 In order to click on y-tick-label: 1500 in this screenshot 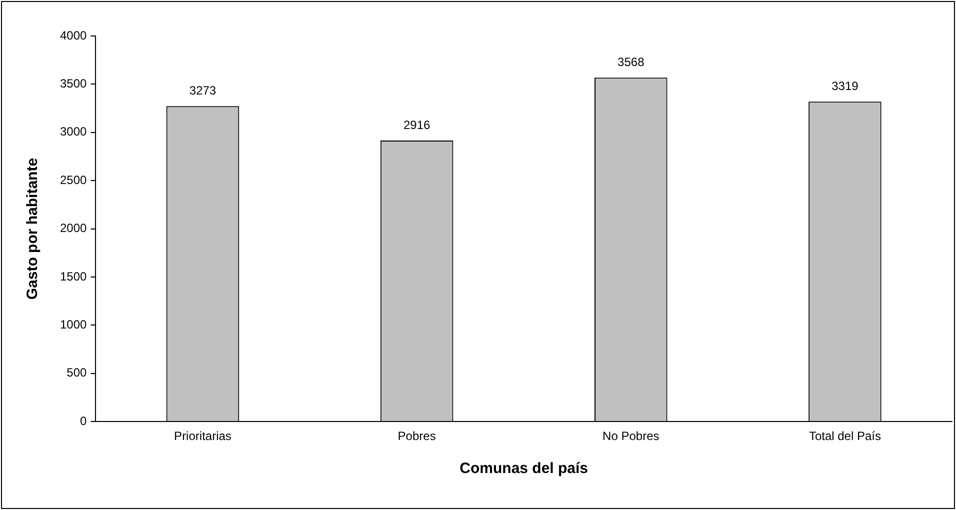, I will do `click(74, 276)`.